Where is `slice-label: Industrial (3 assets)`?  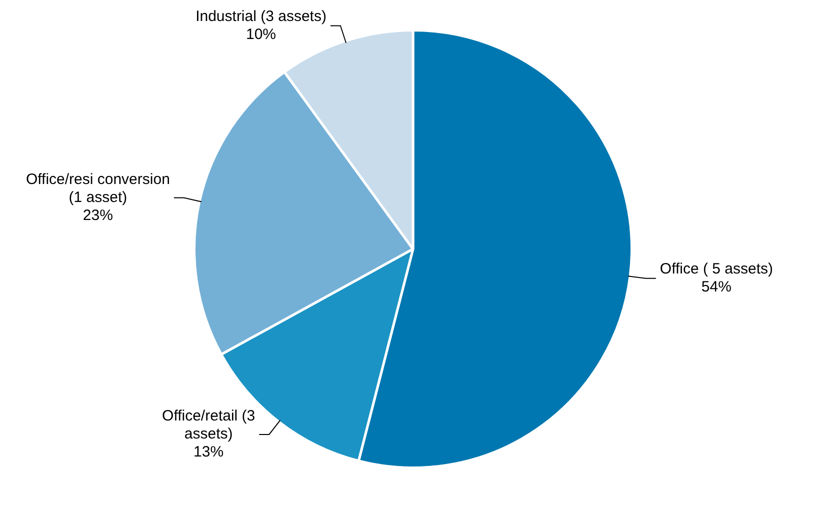 slice-label: Industrial (3 assets) is located at coordinates (261, 16).